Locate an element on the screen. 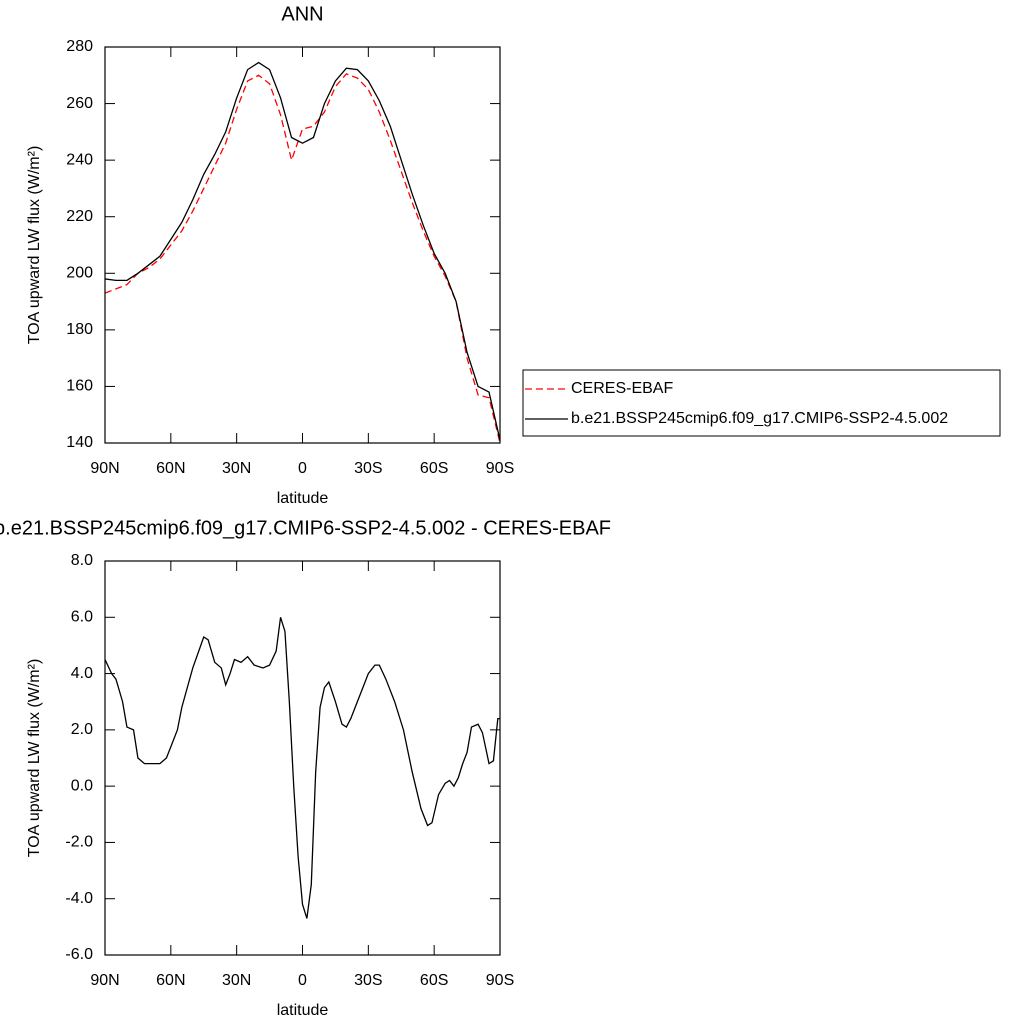 This screenshot has height=1024, width=1024. legend-label: CERES-EBAF is located at coordinates (622, 388).